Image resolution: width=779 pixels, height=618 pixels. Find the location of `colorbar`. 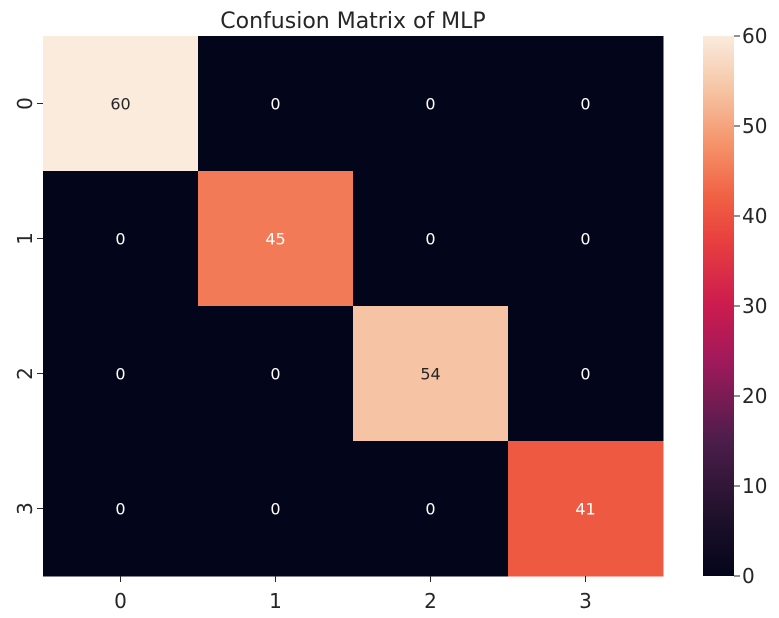

colorbar is located at coordinates (718, 306).